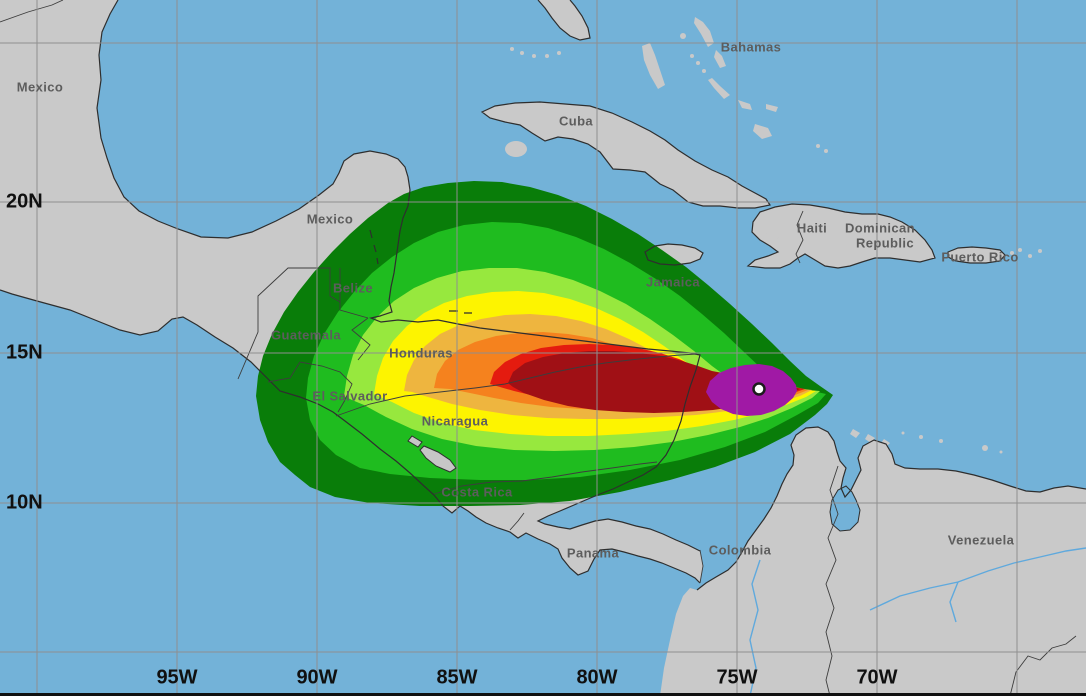 This screenshot has height=696, width=1086. I want to click on land-hispaniola, so click(841, 236).